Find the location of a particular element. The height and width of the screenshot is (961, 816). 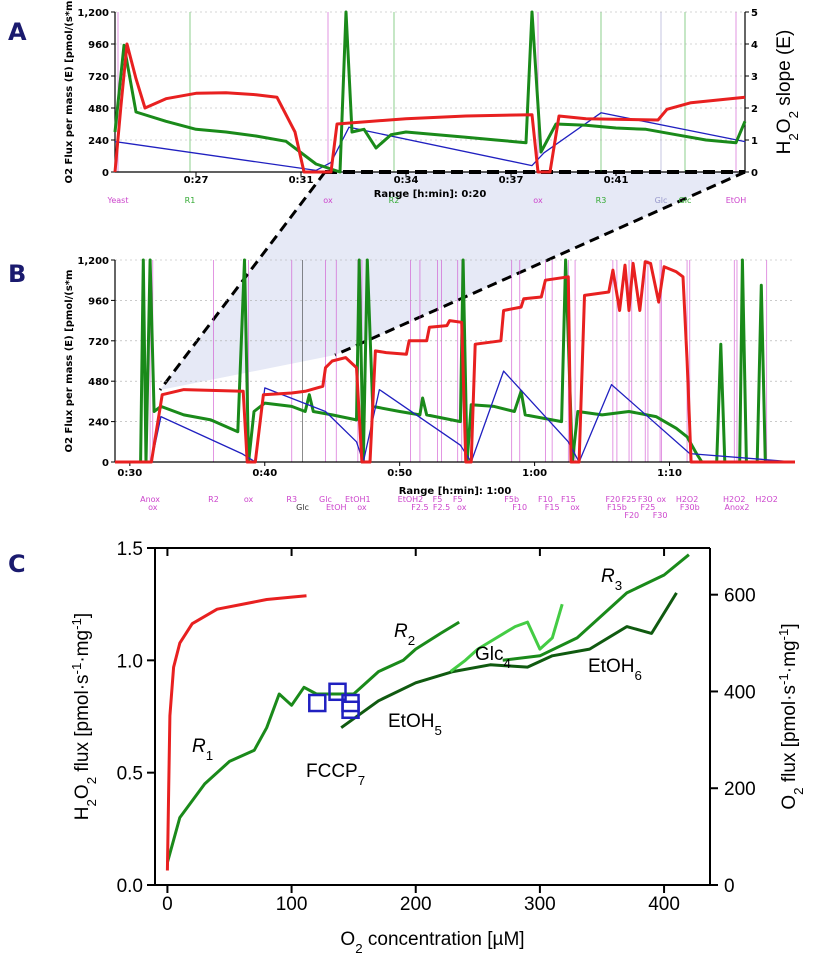

panel-label: A is located at coordinates (17, 32).